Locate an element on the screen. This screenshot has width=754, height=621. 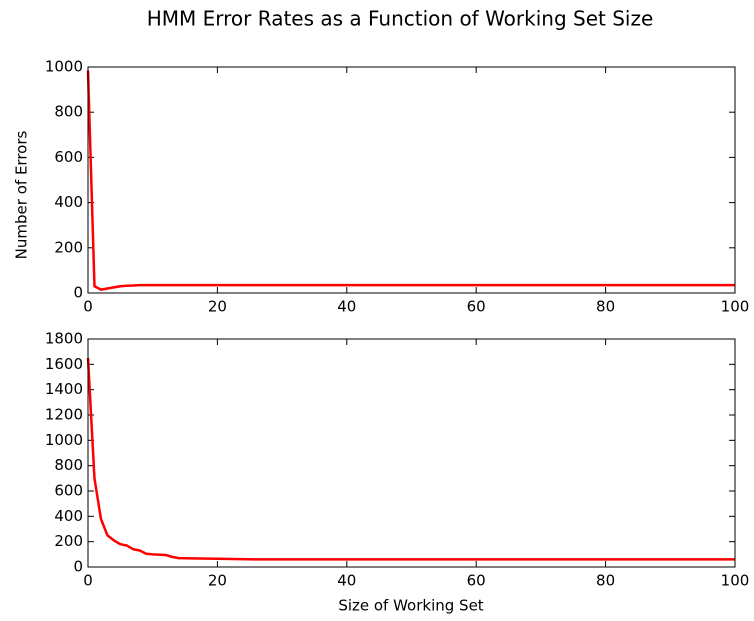
y-tick-label: 1400 is located at coordinates (64, 389).